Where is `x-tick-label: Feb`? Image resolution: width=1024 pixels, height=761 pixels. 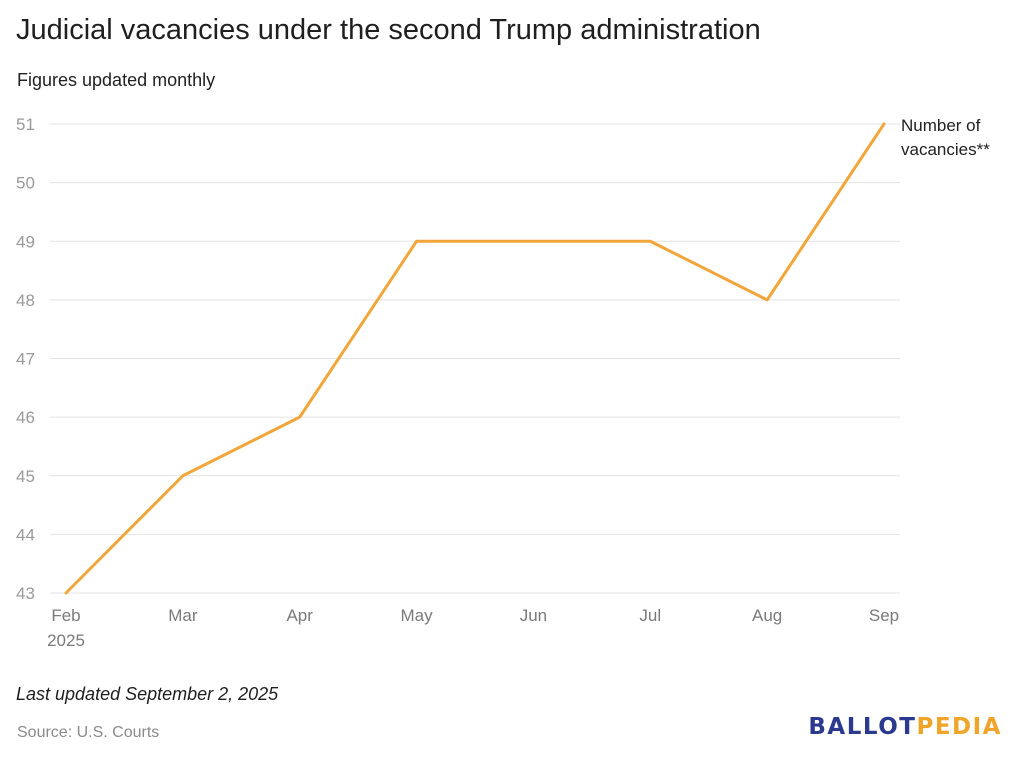 x-tick-label: Feb is located at coordinates (65, 615).